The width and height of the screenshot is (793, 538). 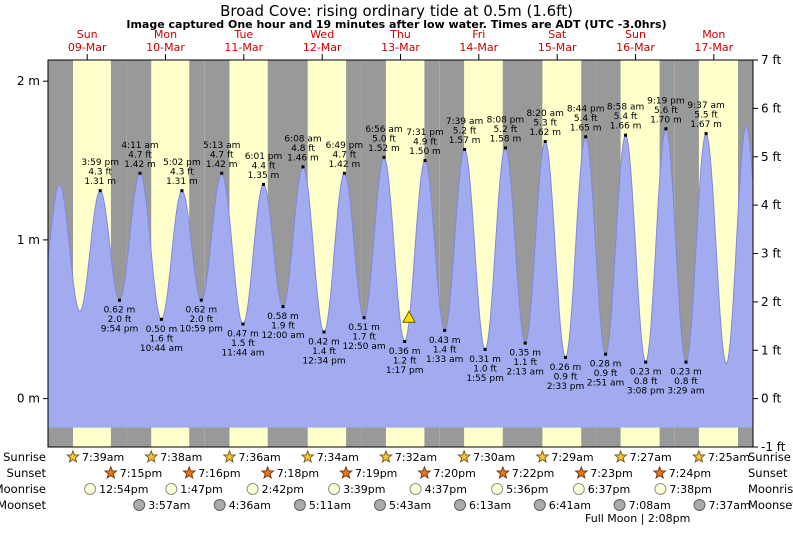 I want to click on extreme-label: 8:44 pm 5.4 ft 1.65 m, so click(x=586, y=118).